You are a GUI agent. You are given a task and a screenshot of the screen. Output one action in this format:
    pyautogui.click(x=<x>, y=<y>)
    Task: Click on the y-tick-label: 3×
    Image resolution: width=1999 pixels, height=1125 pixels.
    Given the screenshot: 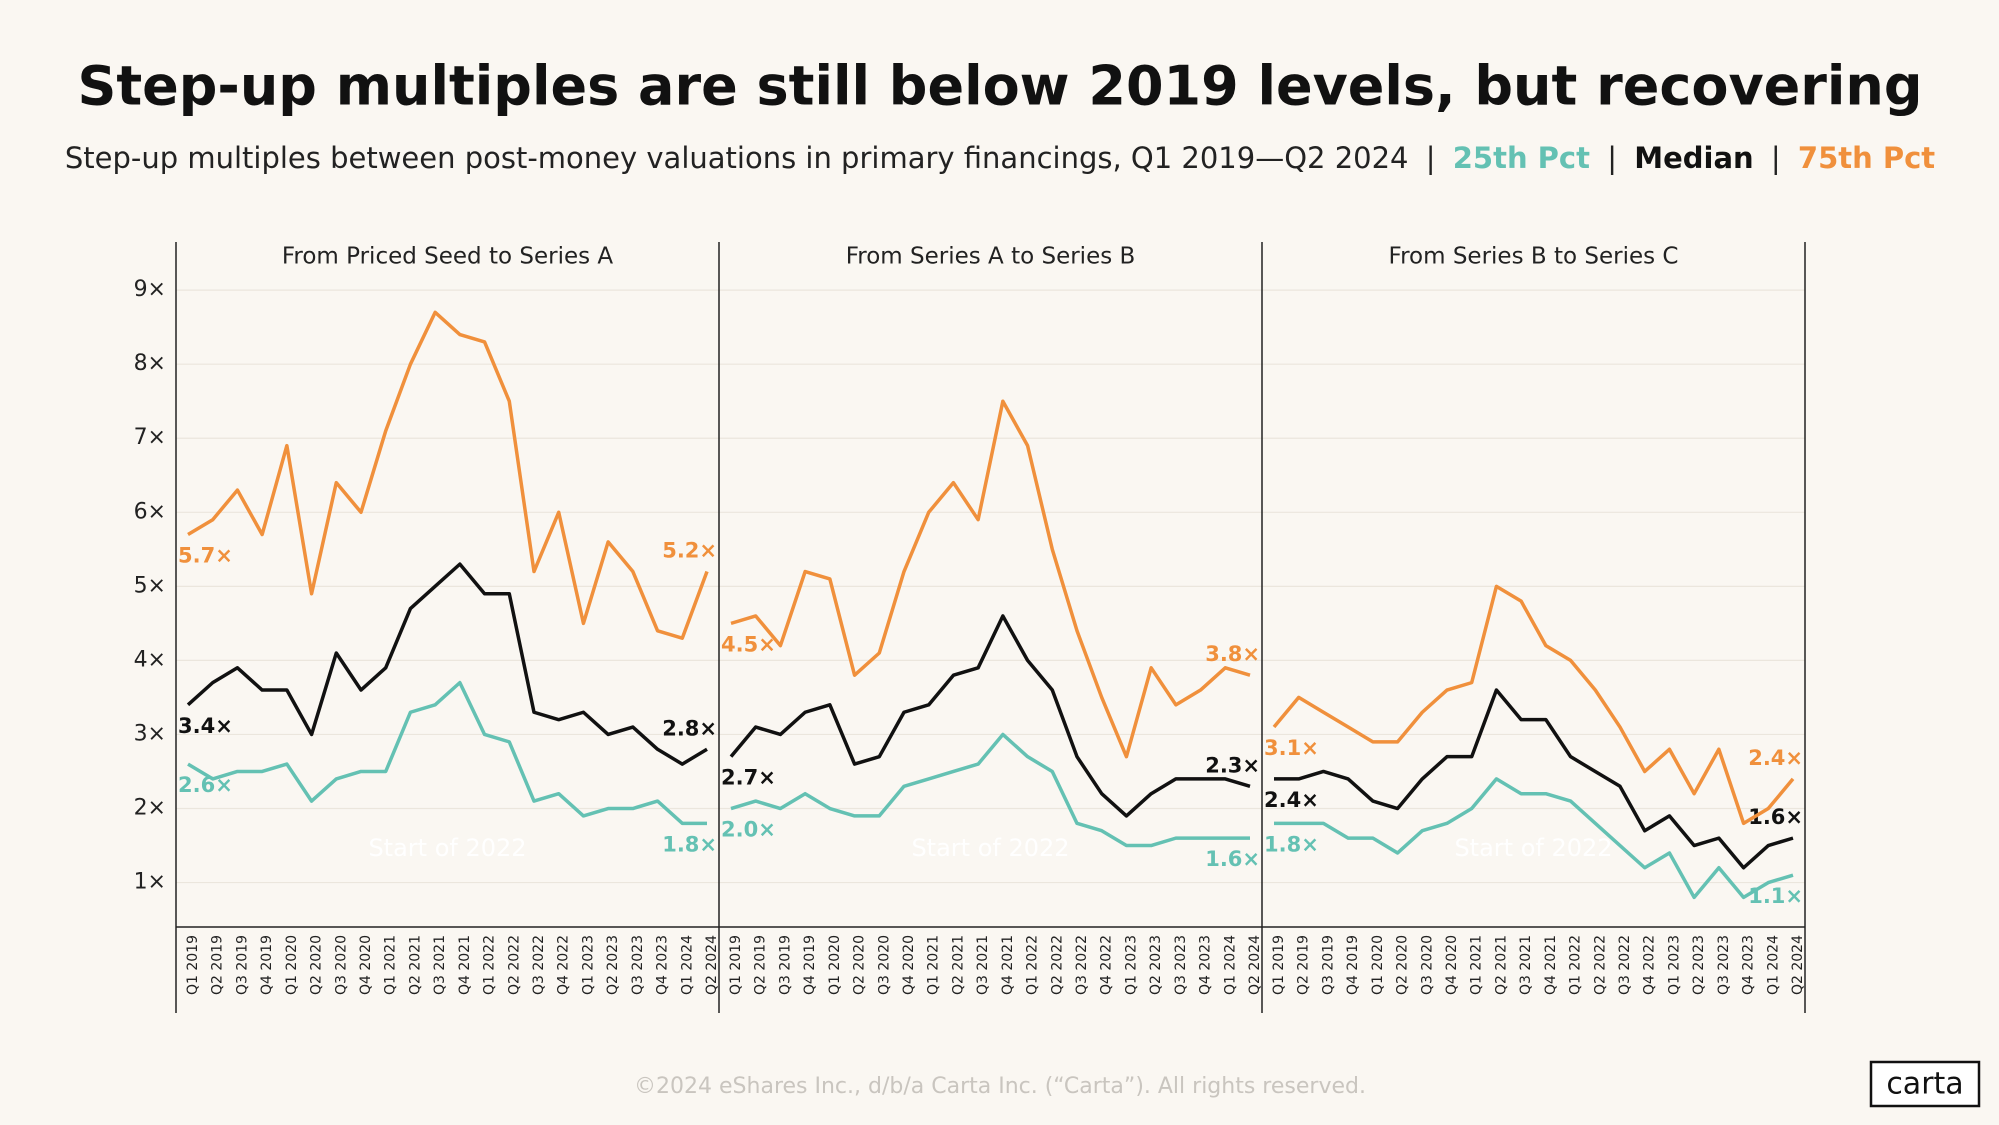 What is the action you would take?
    pyautogui.click(x=150, y=733)
    